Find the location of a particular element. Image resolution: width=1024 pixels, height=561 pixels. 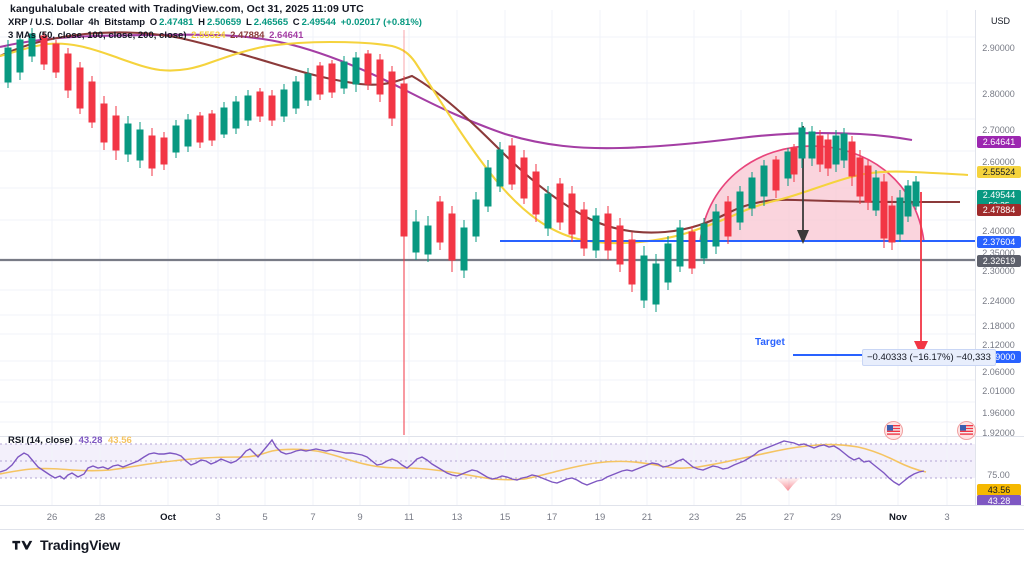

measured-move-label: −0.40333 (−16.17%) −40,333 is located at coordinates (929, 357).